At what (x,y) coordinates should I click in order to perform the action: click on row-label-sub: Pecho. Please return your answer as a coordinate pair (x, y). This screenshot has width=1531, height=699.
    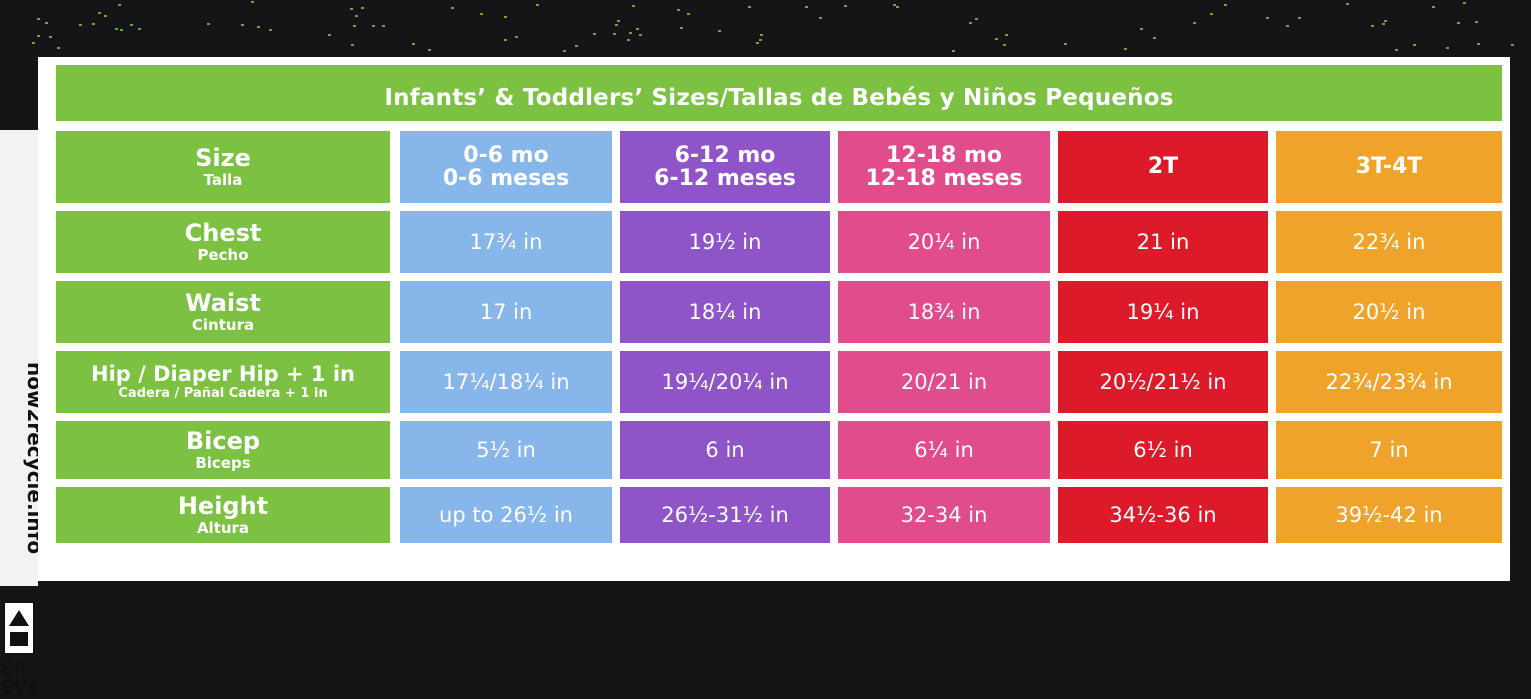
    Looking at the image, I should click on (223, 254).